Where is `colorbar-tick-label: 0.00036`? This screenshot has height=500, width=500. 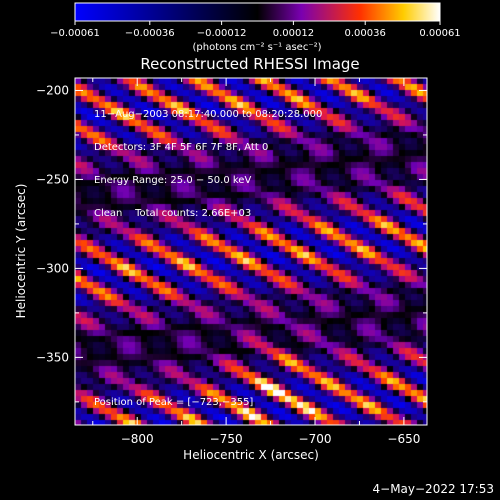
colorbar-tick-label: 0.00036 is located at coordinates (365, 33).